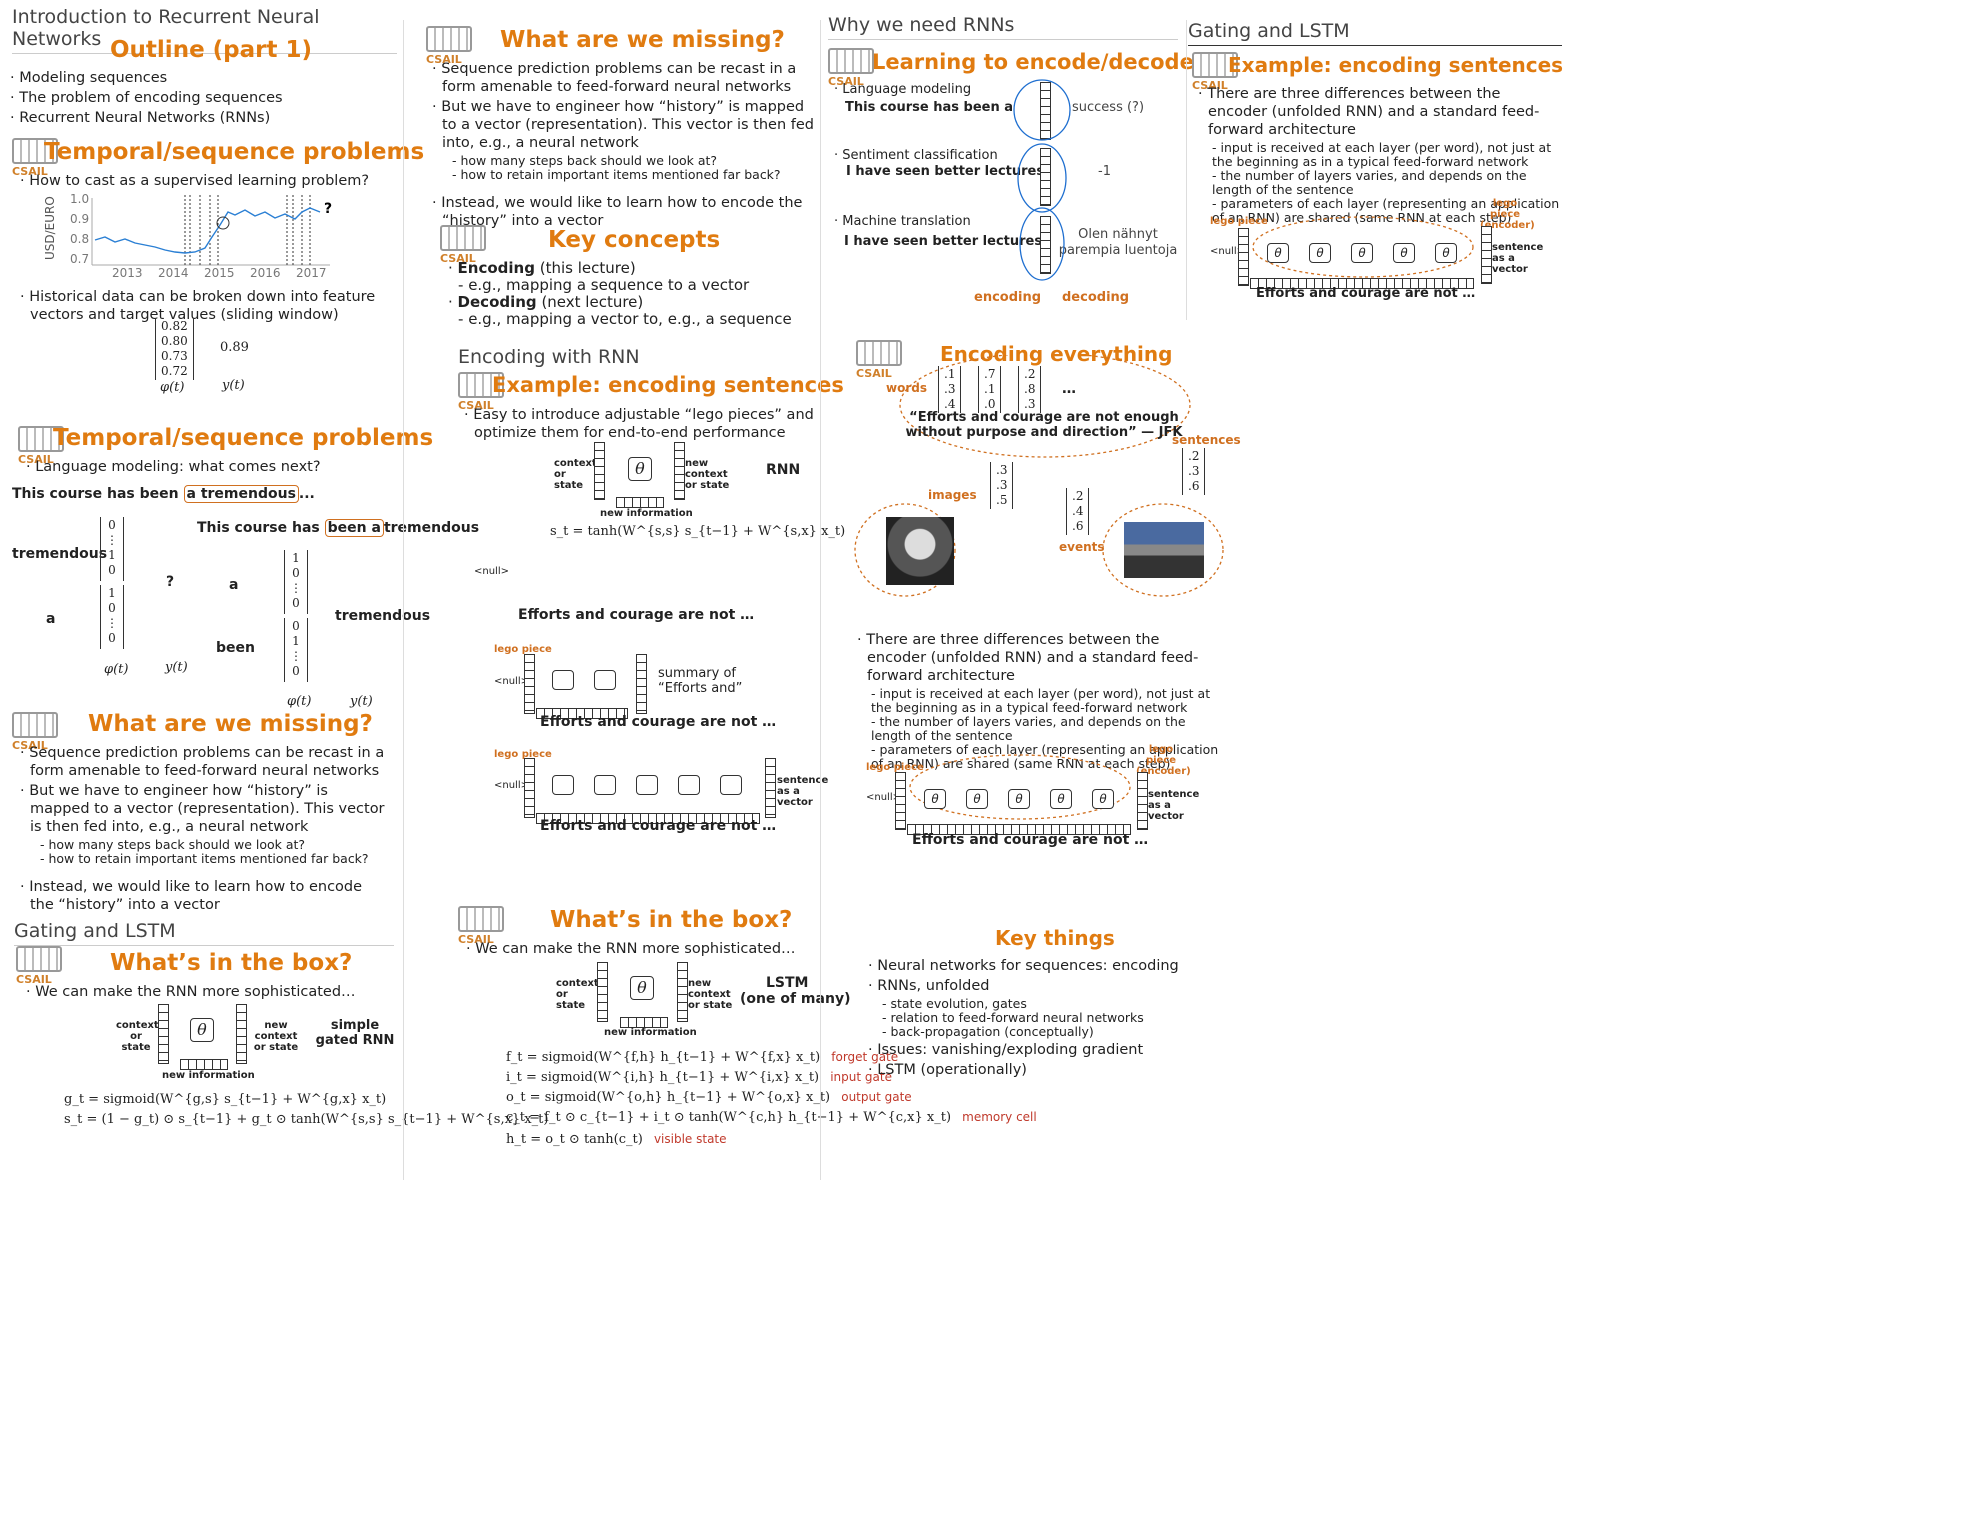  Describe the element at coordinates (952, 495) in the screenshot. I see `images-label: images` at that location.